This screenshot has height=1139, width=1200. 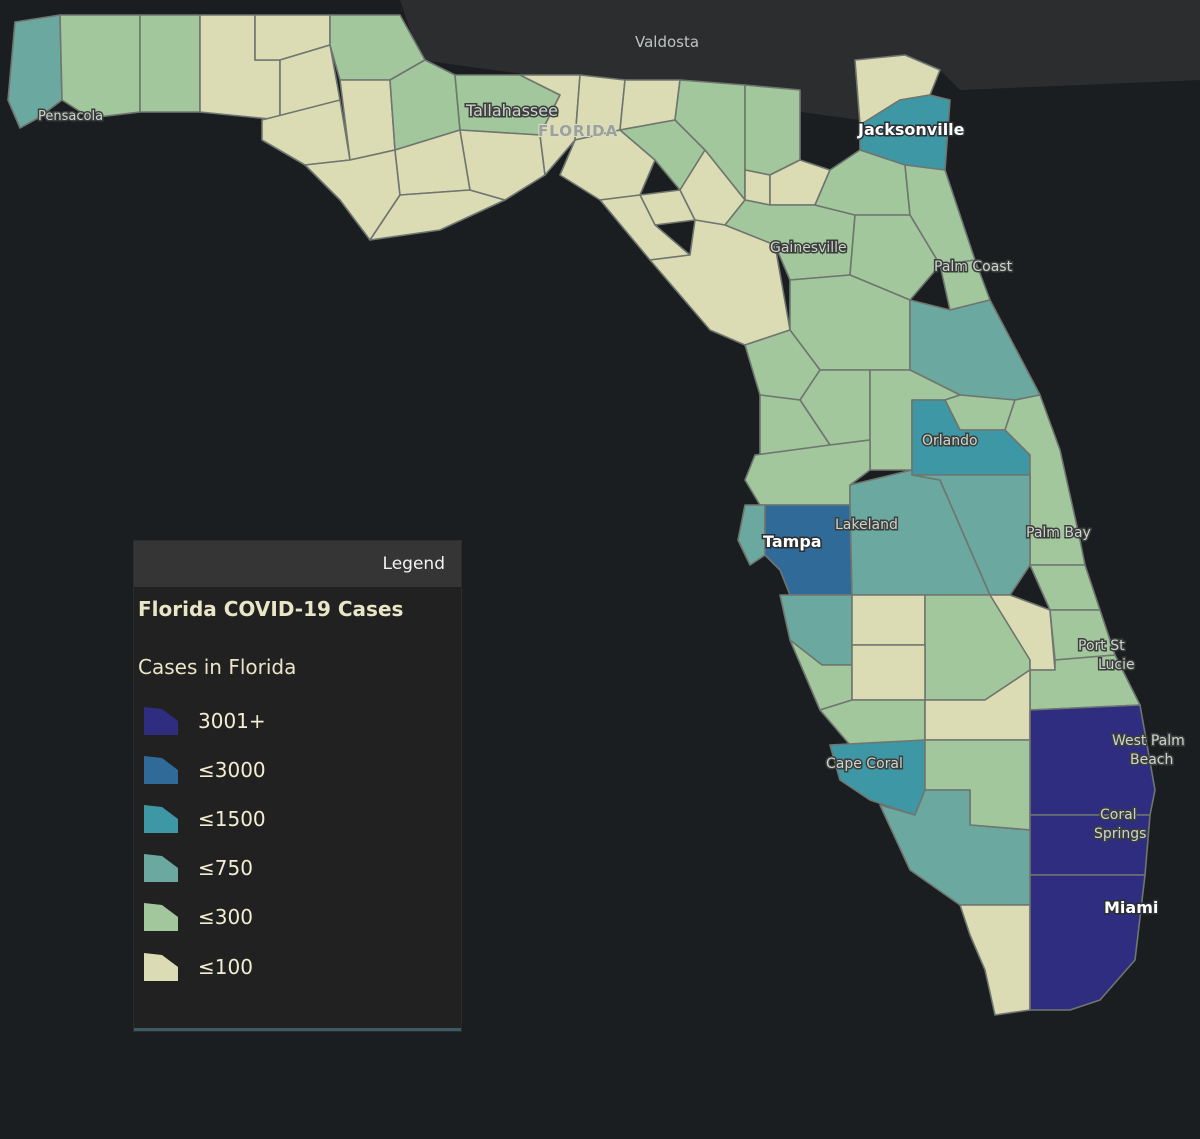 I want to click on county-putnam, so click(x=895, y=257).